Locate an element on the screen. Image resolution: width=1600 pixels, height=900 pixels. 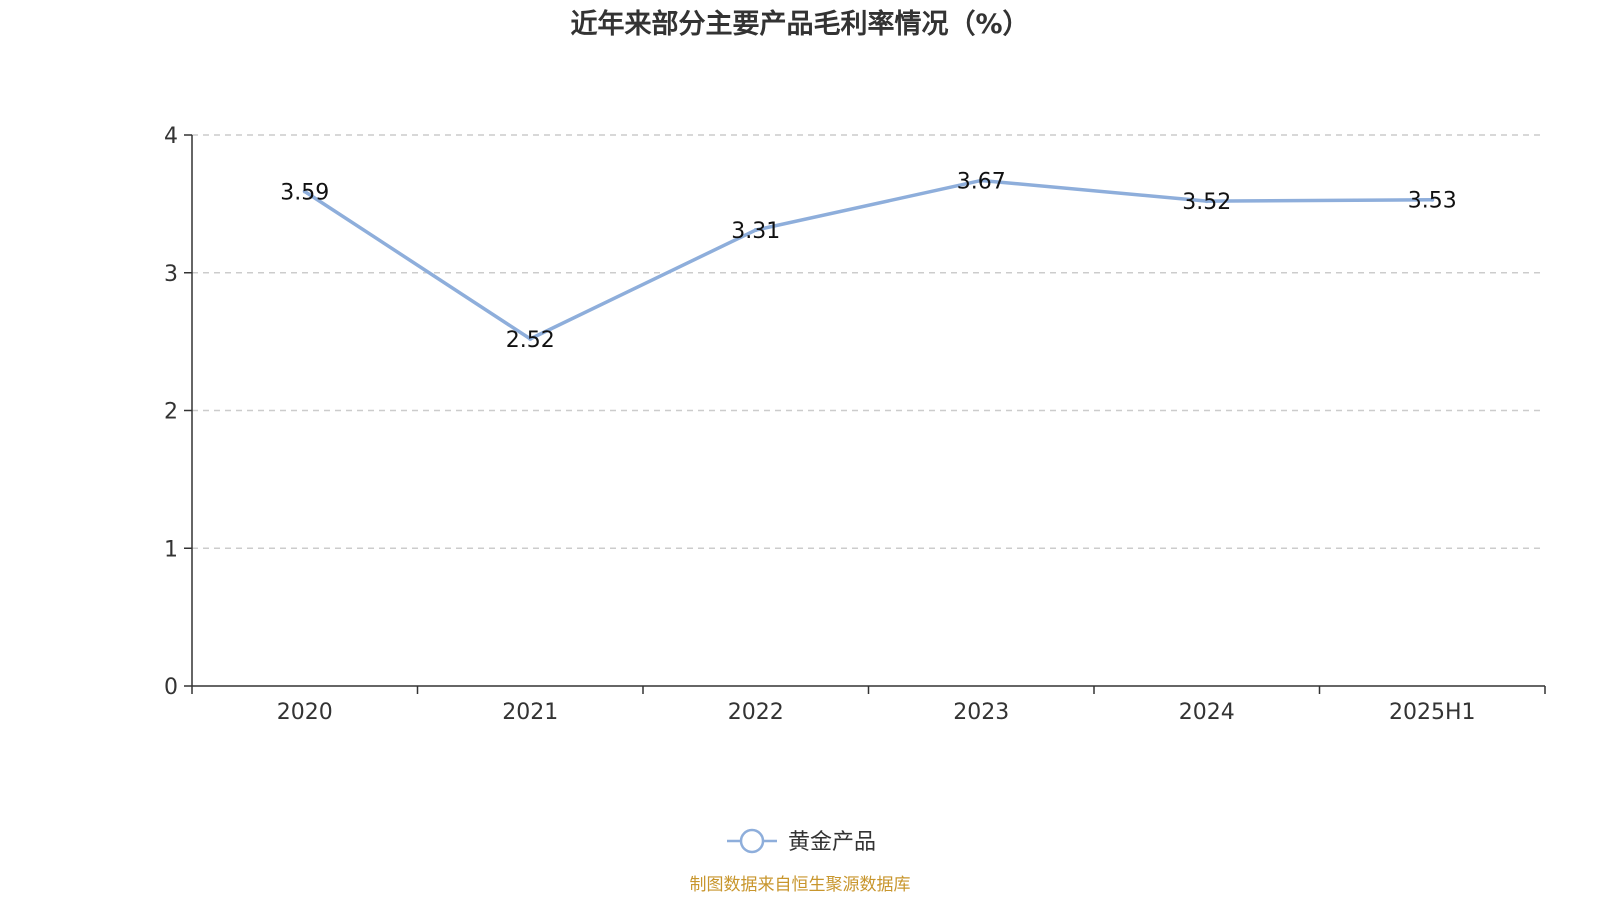
data-label: 3.53 is located at coordinates (1432, 201).